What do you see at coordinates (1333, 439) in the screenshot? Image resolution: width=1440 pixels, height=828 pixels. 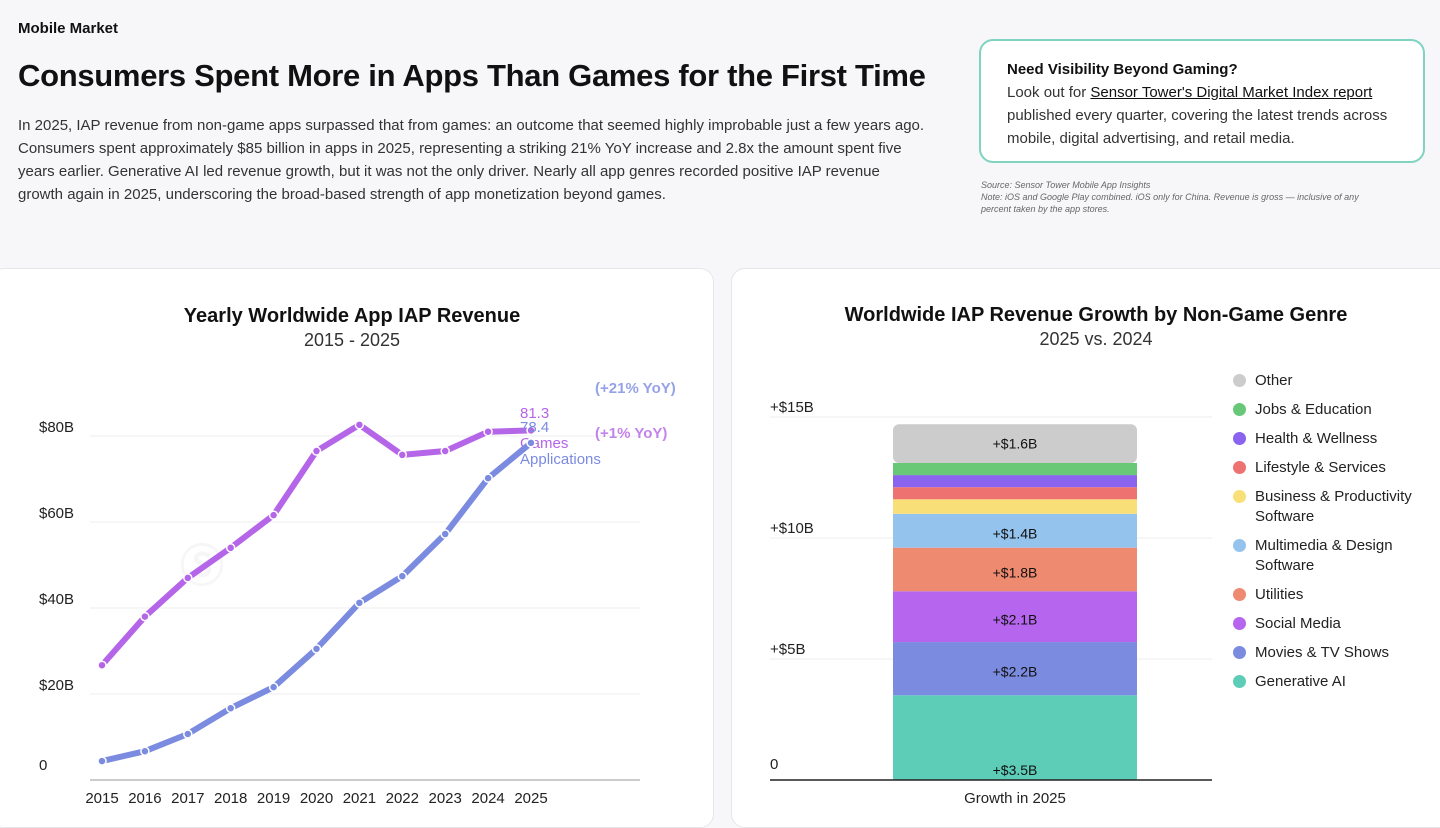 I see `legend-item: Health & Wellness` at bounding box center [1333, 439].